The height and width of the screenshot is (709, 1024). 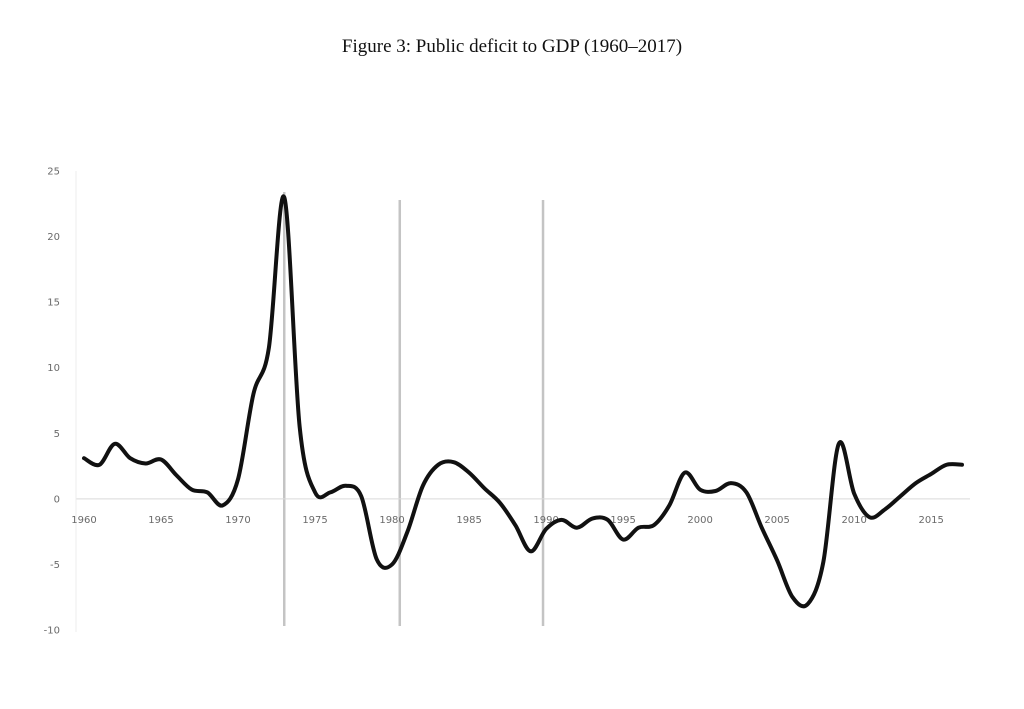 I want to click on x-tick-label: 1965, so click(x=160, y=520).